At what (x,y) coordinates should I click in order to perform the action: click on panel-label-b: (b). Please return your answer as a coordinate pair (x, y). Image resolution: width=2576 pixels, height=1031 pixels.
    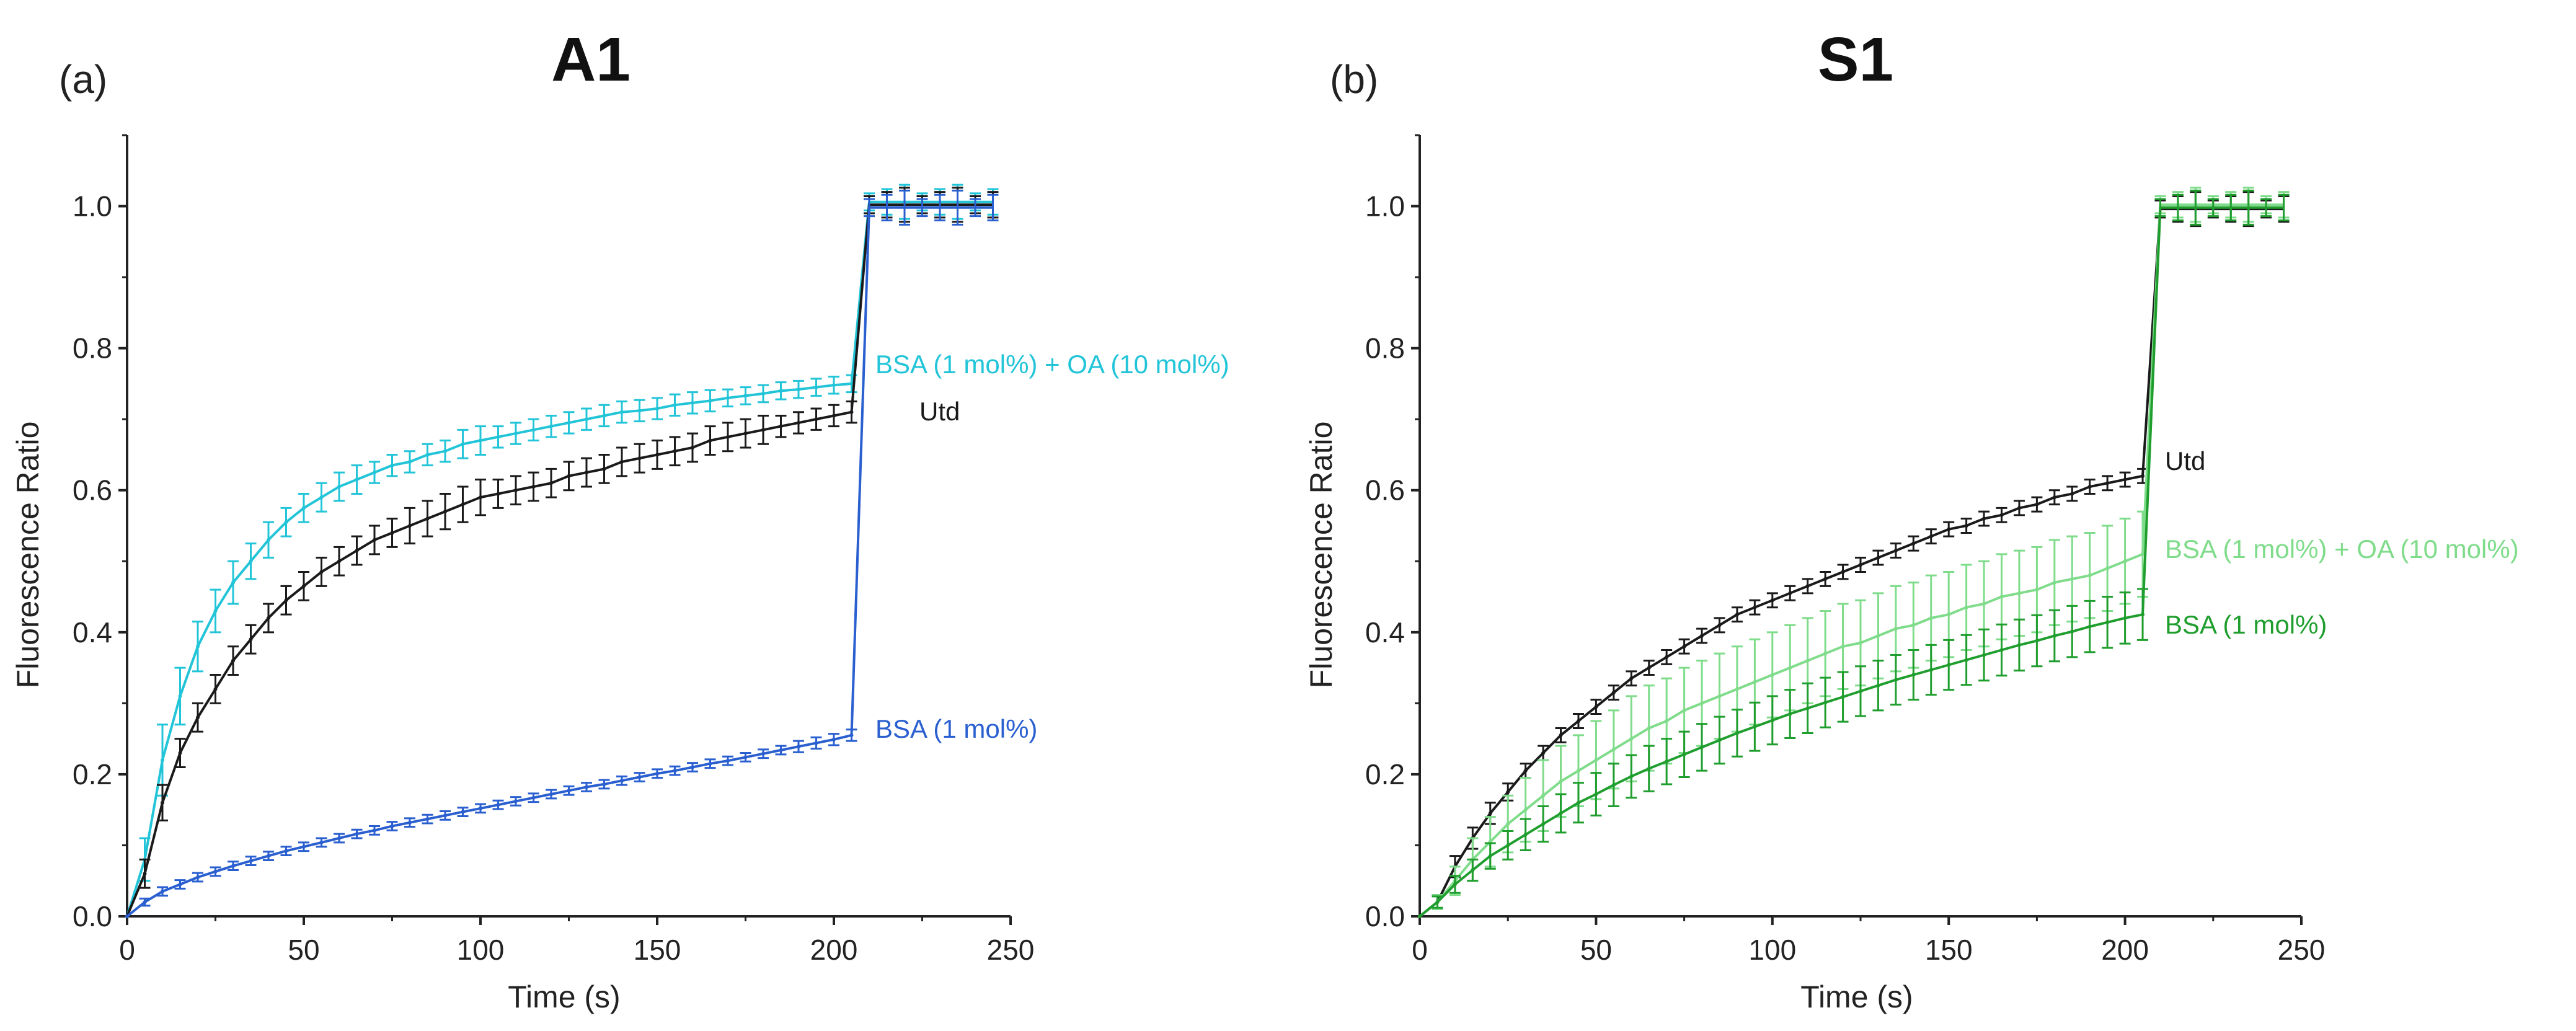
    Looking at the image, I should click on (1354, 79).